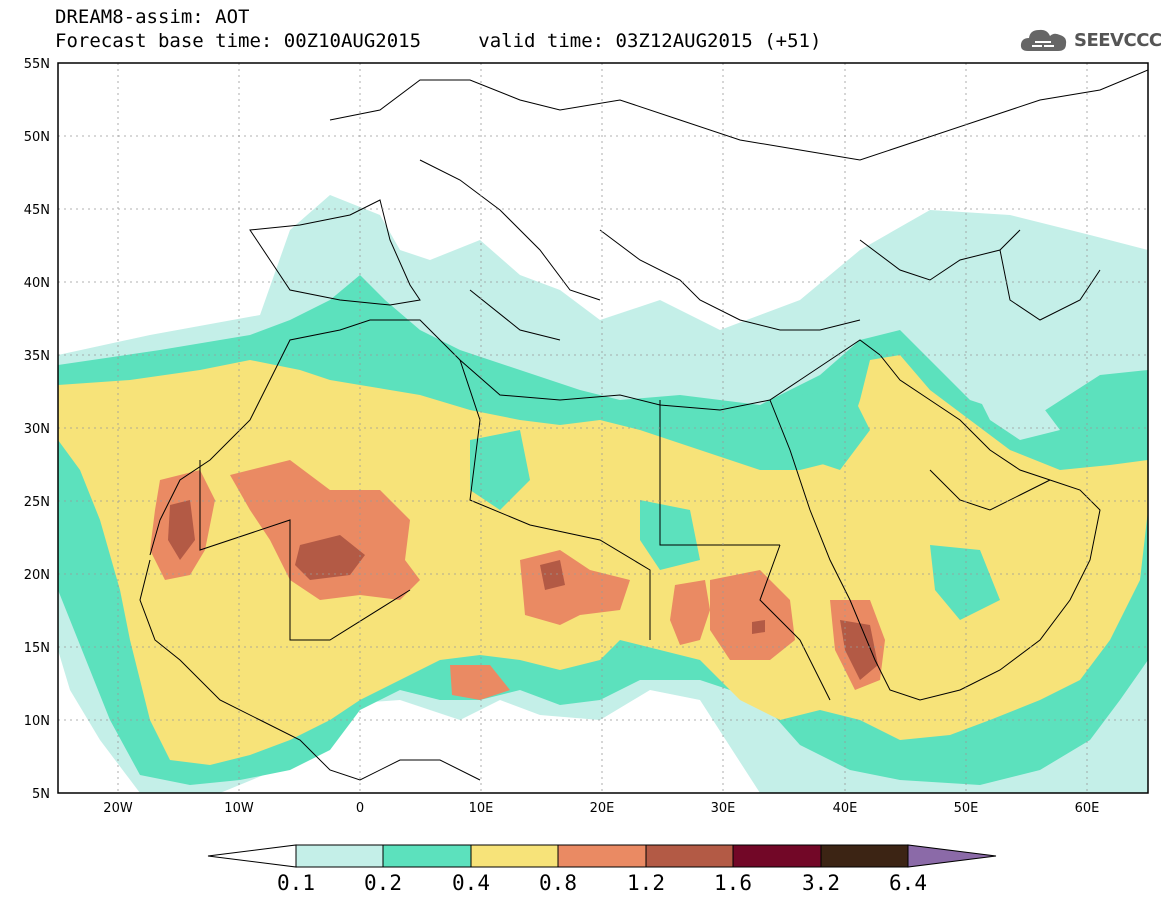 The height and width of the screenshot is (905, 1165). What do you see at coordinates (481, 808) in the screenshot?
I see `lon-label: 10E` at bounding box center [481, 808].